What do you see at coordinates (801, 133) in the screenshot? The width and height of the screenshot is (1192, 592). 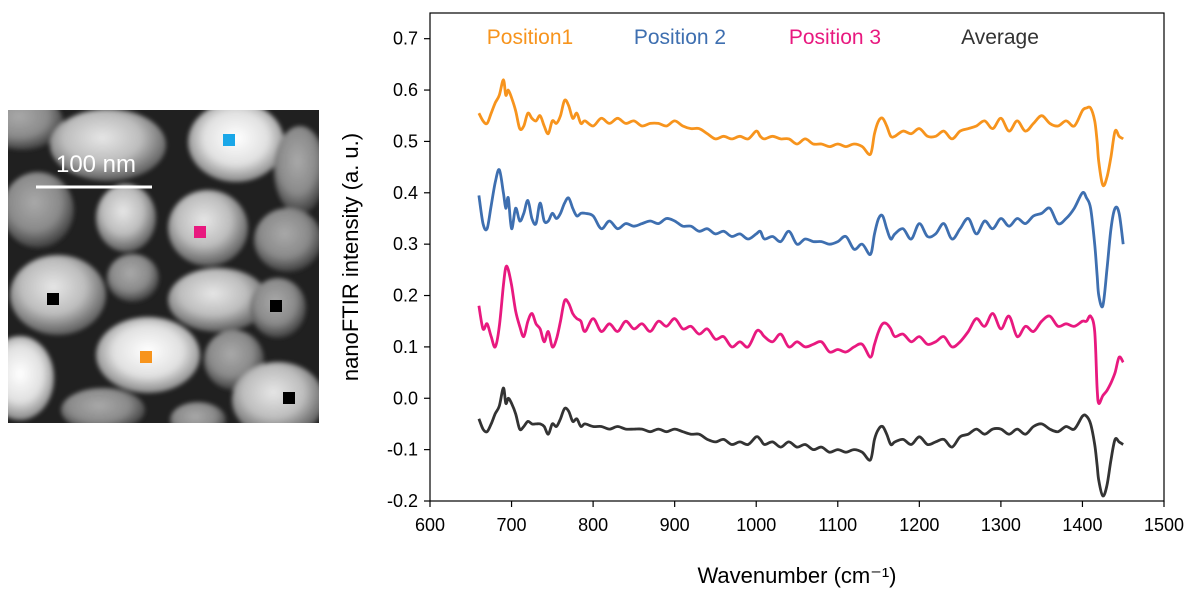 I see `series-line-position1` at bounding box center [801, 133].